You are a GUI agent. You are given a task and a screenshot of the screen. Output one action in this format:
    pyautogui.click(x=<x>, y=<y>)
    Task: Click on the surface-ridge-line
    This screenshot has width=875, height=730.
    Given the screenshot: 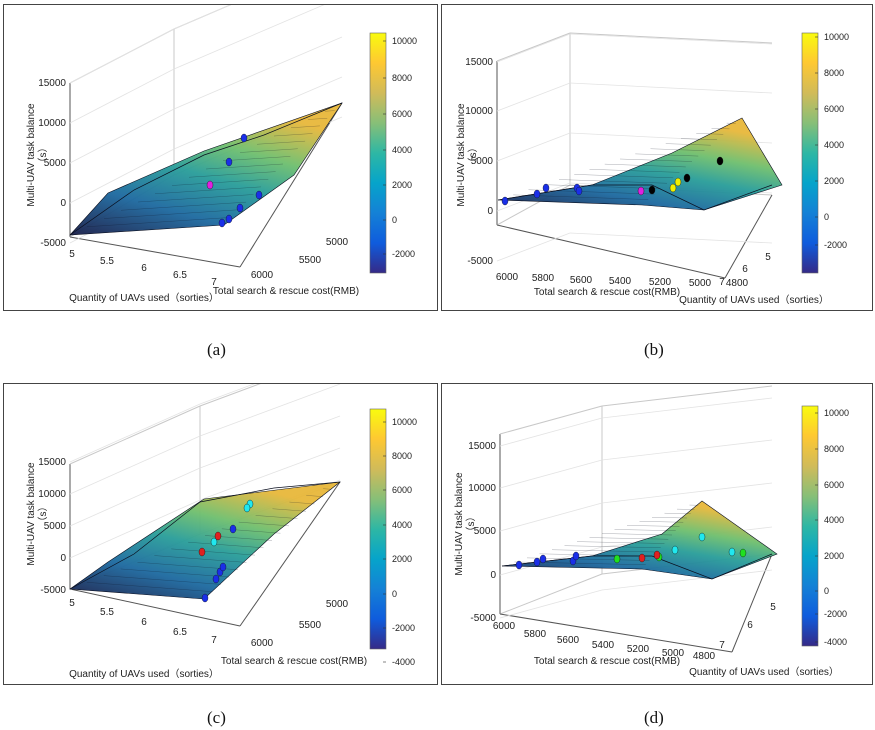 What is the action you would take?
    pyautogui.click(x=205, y=535)
    